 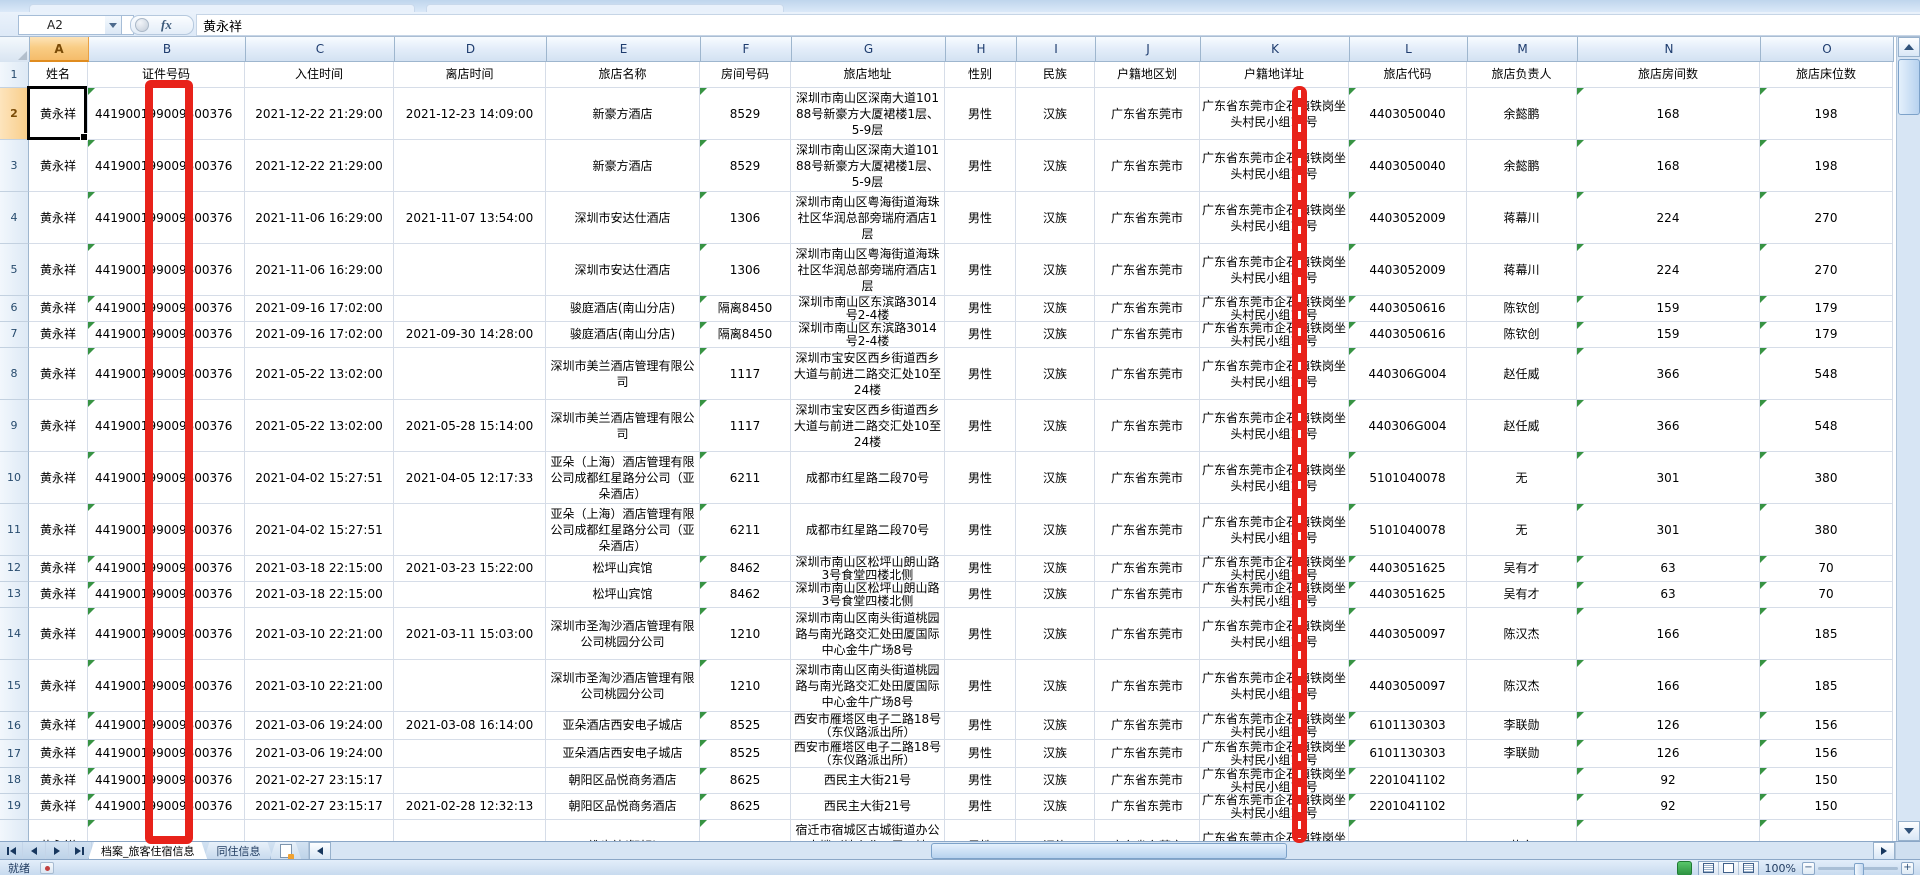 What do you see at coordinates (470, 478) in the screenshot?
I see `cell-D10: 2021-04-05 12:17:33` at bounding box center [470, 478].